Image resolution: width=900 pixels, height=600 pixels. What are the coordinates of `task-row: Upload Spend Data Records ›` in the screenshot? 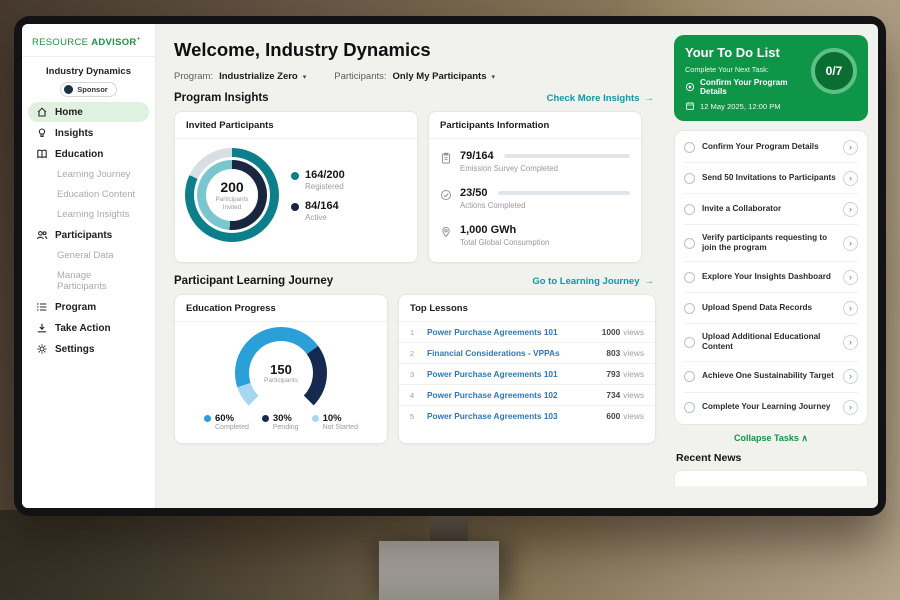 It's located at (771, 309).